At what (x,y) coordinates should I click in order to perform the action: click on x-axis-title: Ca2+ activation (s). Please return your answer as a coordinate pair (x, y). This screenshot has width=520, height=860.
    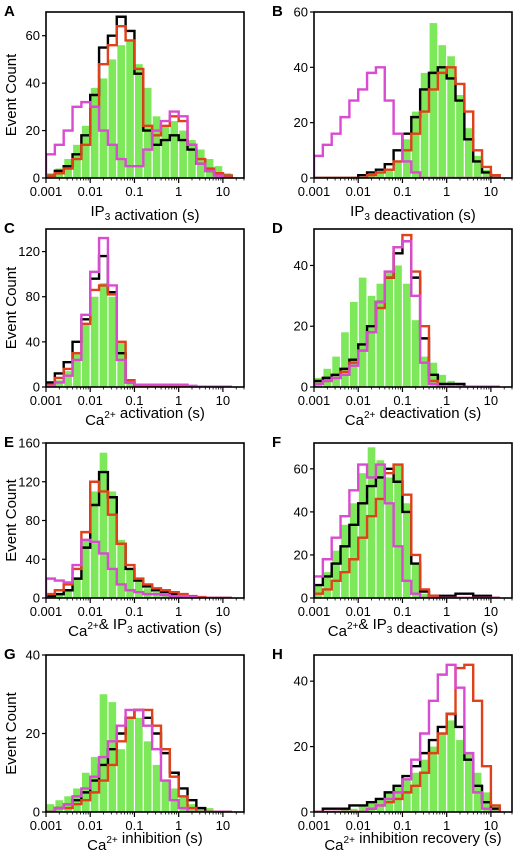
    Looking at the image, I should click on (145, 417).